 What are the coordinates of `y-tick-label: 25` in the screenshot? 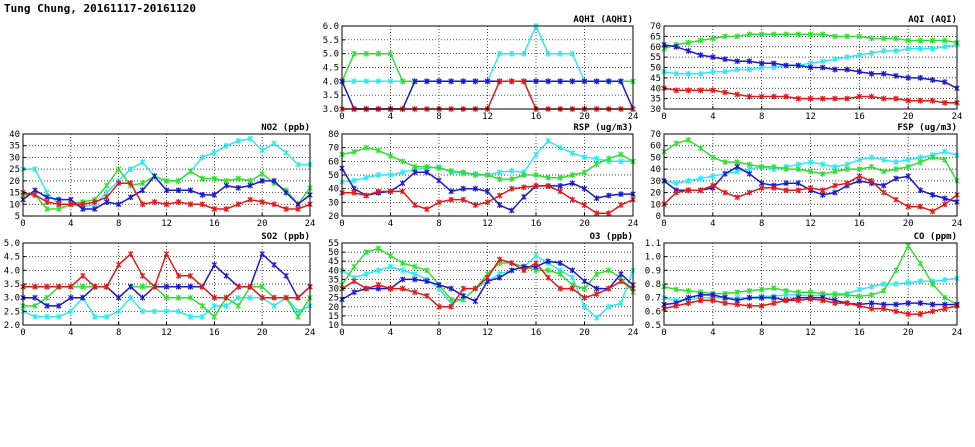 It's located at (333, 299).